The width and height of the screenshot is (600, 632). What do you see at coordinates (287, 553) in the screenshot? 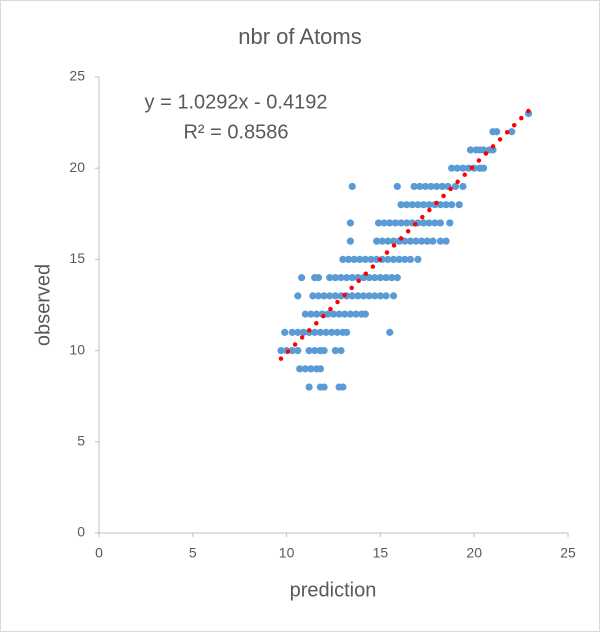
I see `x-tick-label: 10` at bounding box center [287, 553].